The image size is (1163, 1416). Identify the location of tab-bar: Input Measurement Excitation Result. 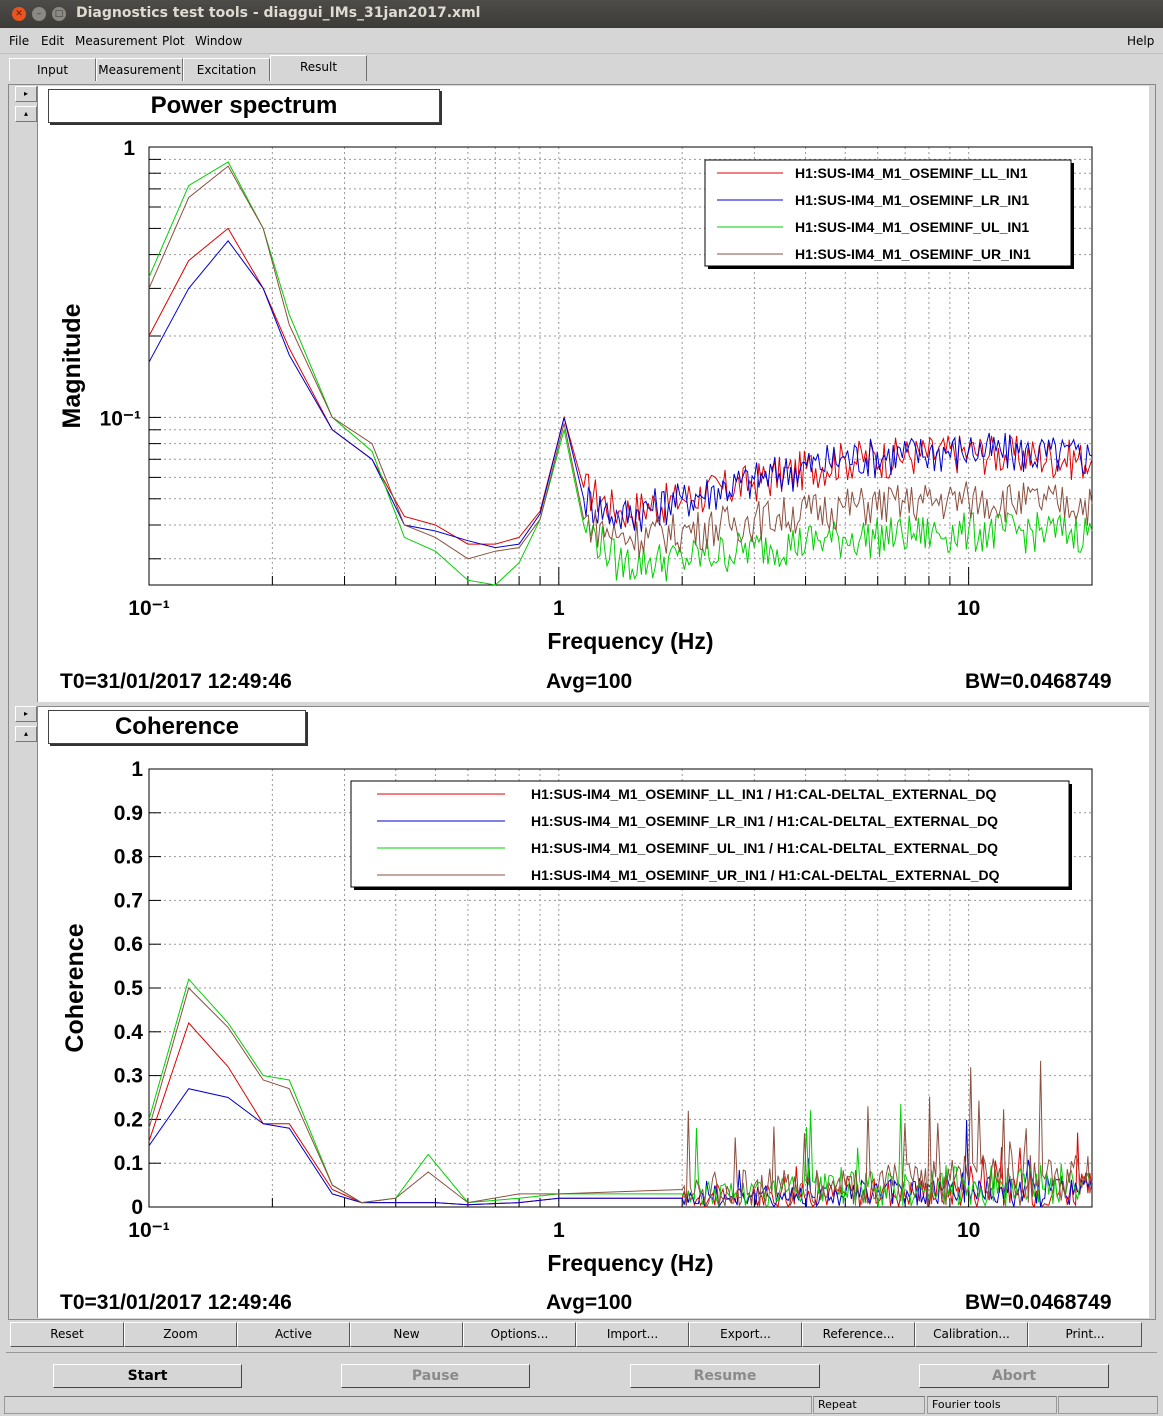
(581, 69).